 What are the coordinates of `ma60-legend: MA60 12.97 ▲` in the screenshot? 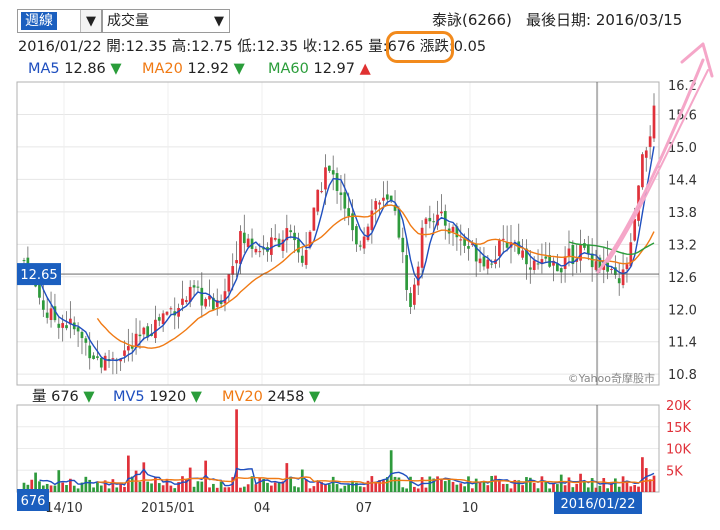 It's located at (319, 69).